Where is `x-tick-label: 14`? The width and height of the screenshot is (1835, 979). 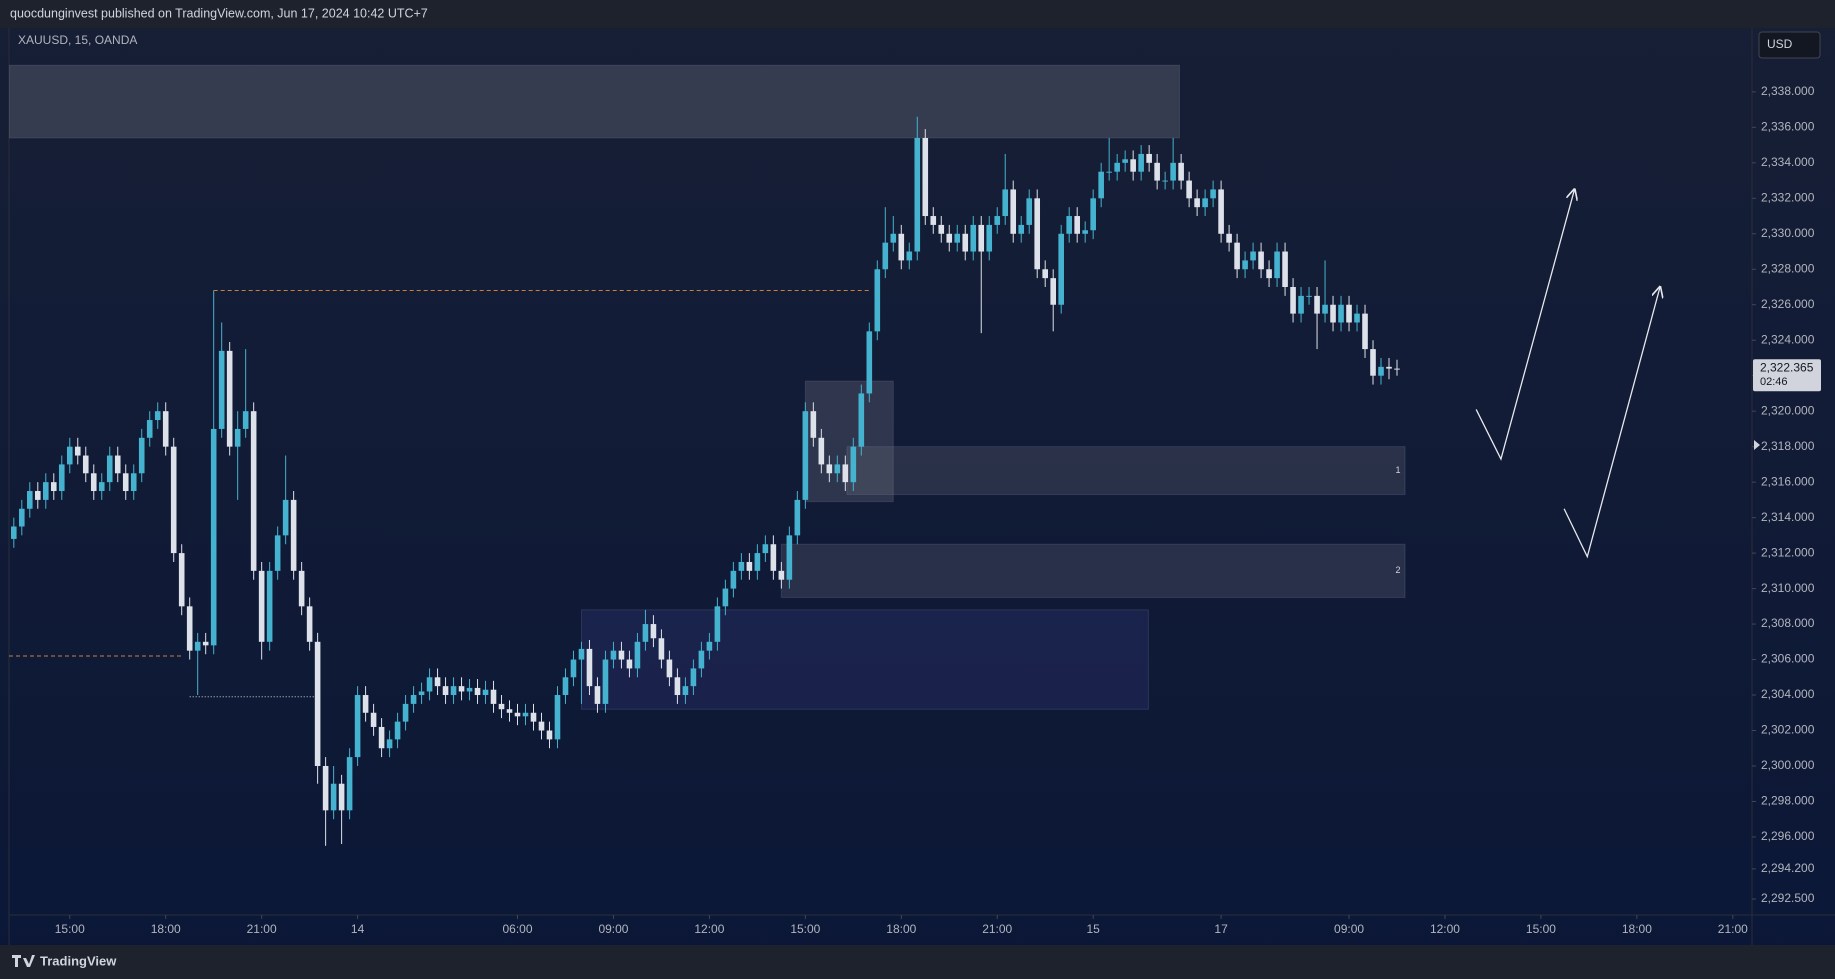
x-tick-label: 14 is located at coordinates (358, 929).